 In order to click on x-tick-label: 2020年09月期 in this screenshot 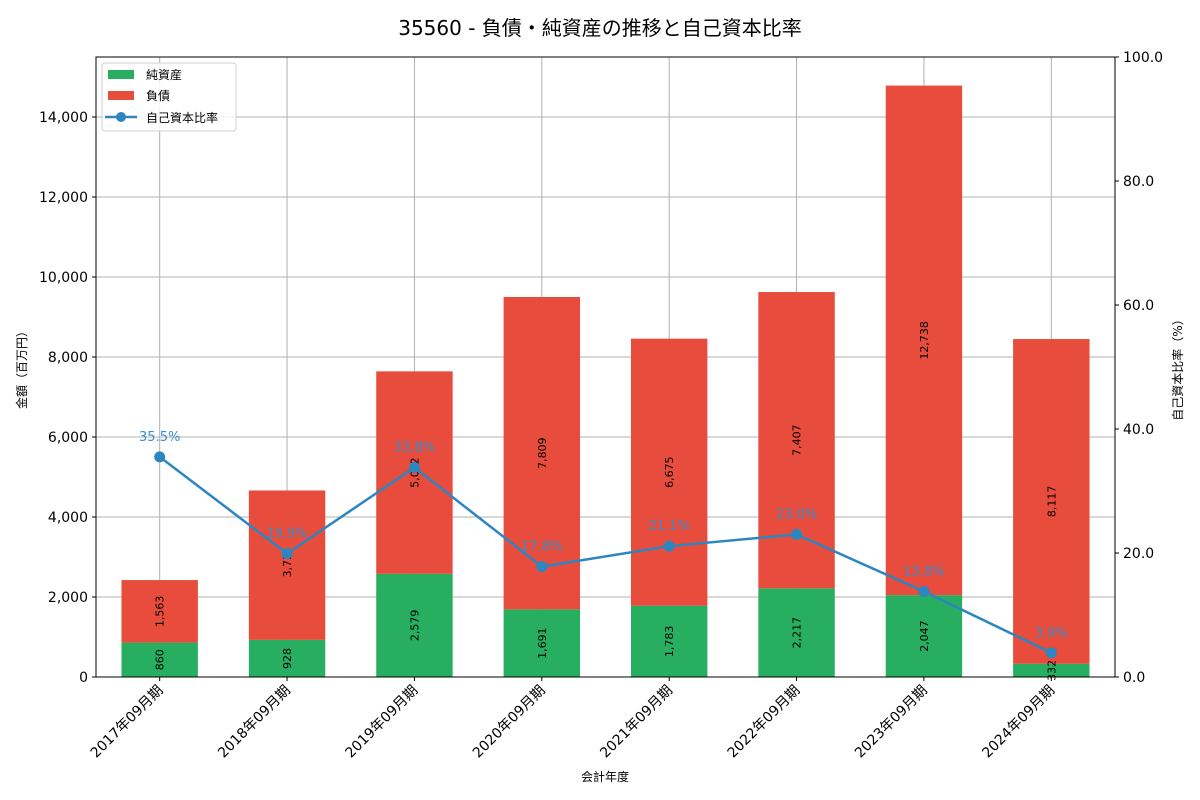, I will do `click(509, 722)`.